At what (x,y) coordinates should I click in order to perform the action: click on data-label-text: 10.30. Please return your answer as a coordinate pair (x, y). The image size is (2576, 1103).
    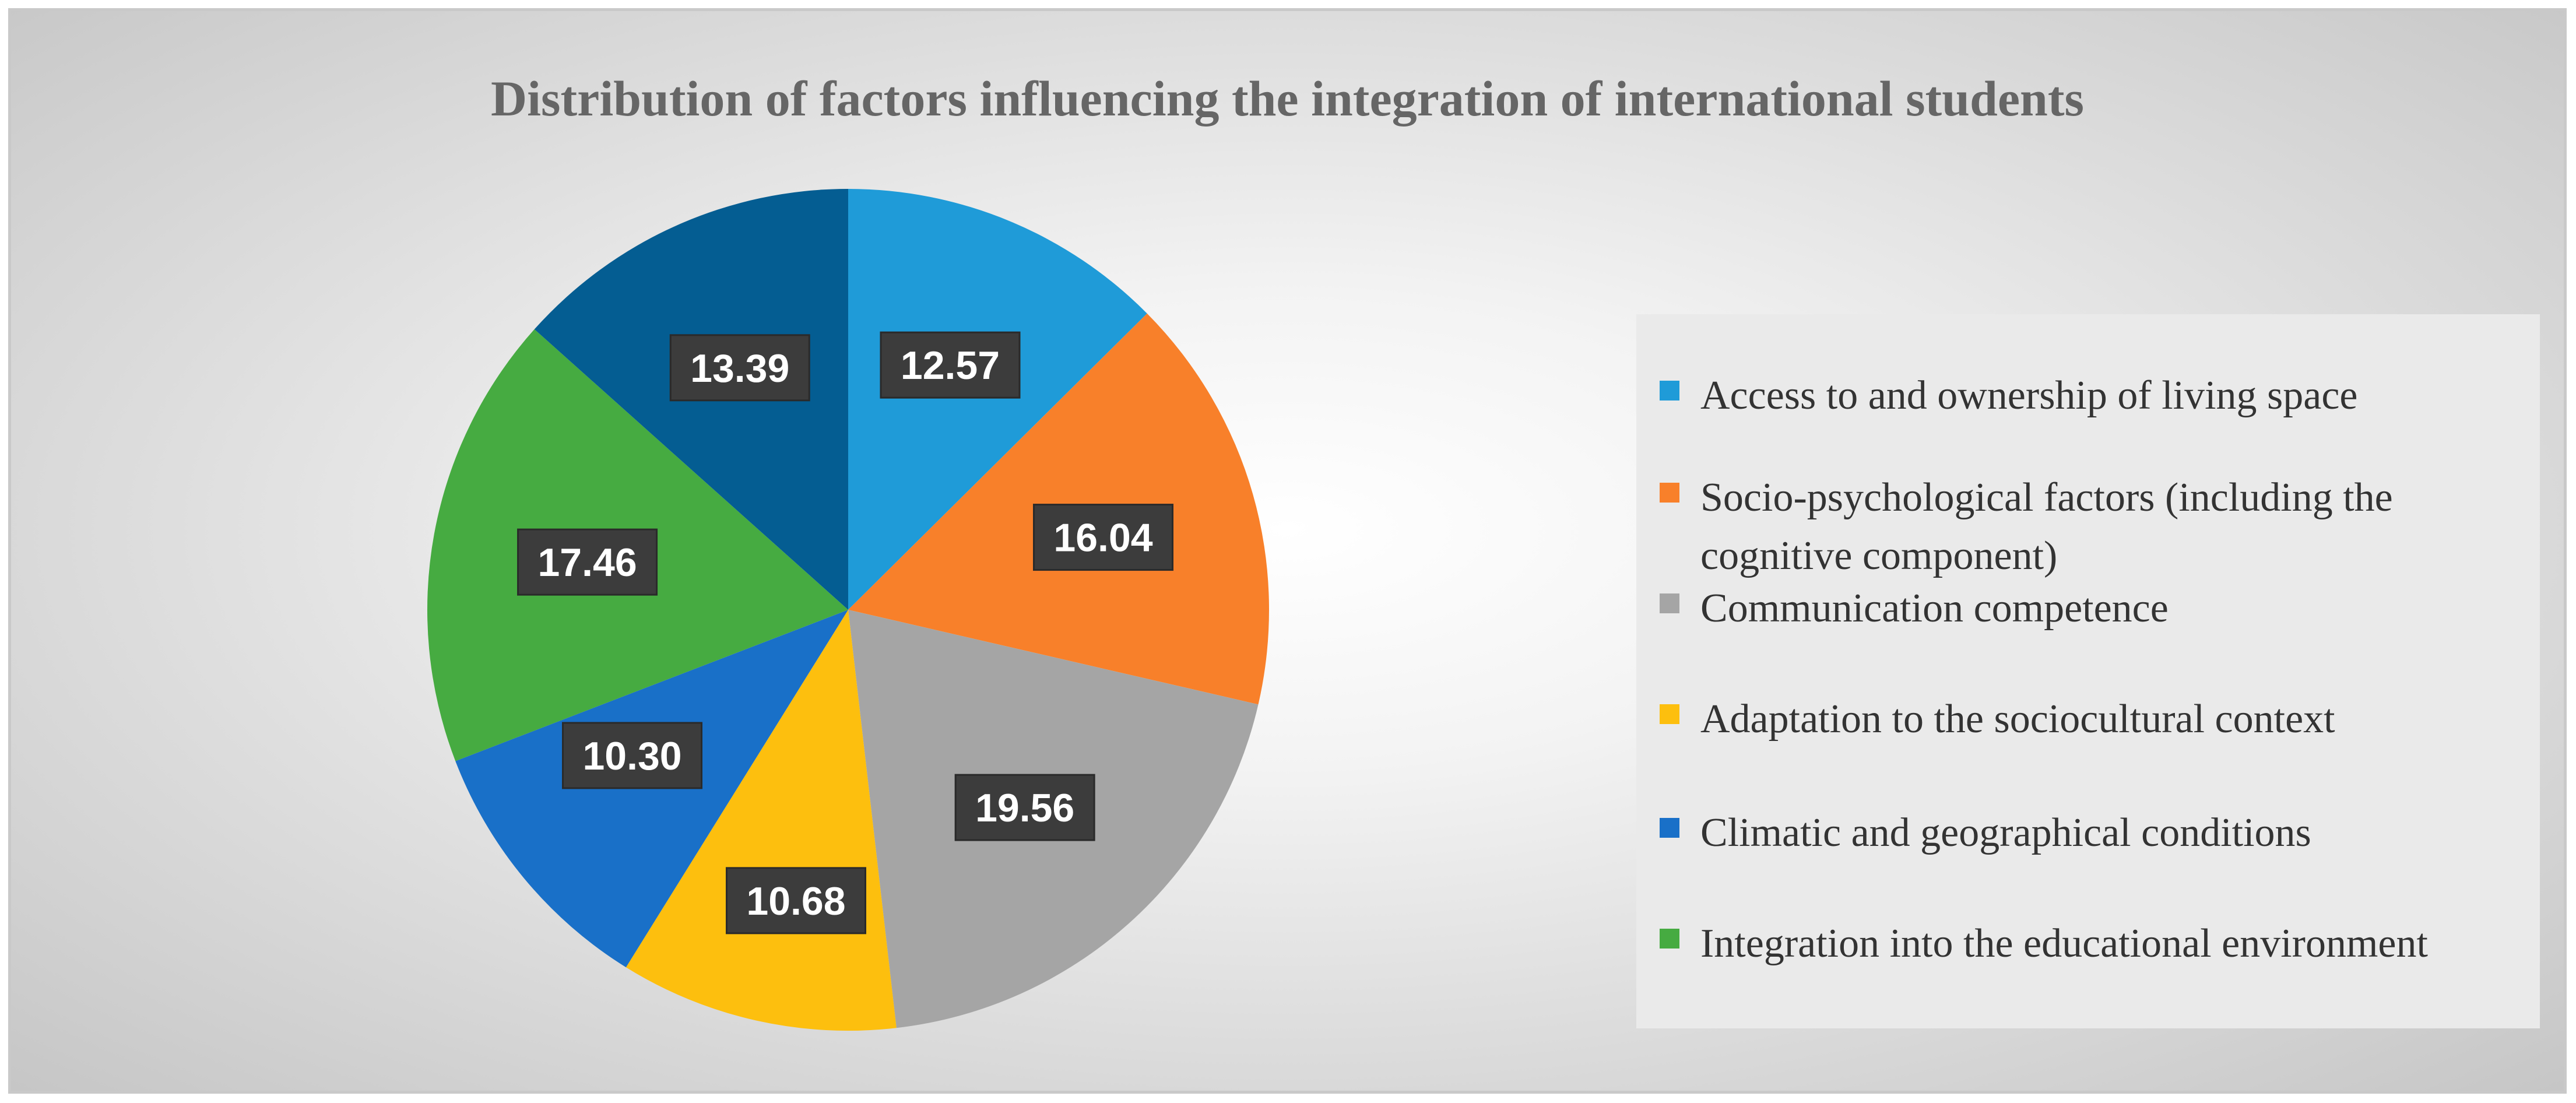
    Looking at the image, I should click on (631, 756).